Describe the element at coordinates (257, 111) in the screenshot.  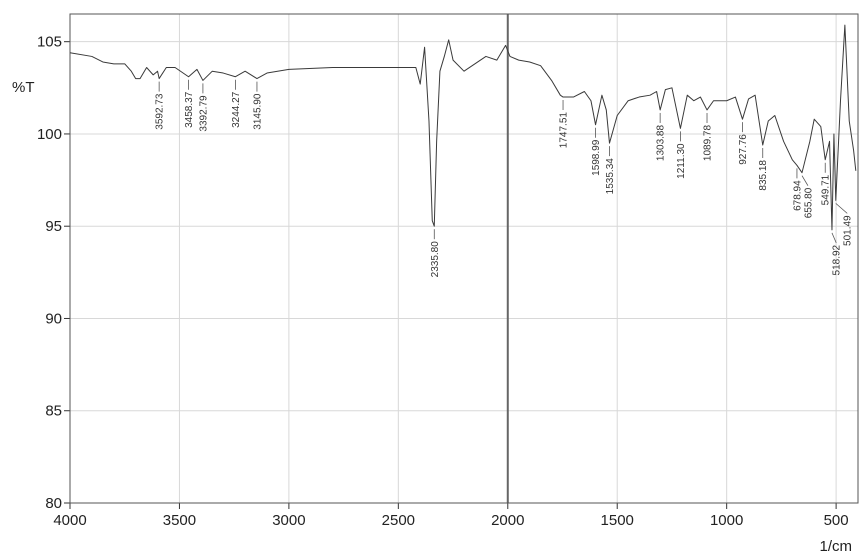
I see `peak-label: 3145.90` at that location.